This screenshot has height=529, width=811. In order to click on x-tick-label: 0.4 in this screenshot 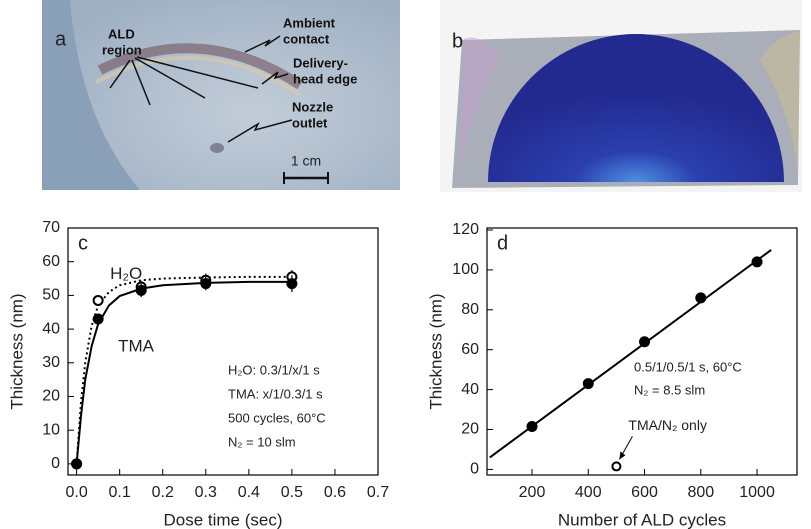, I will do `click(249, 492)`.